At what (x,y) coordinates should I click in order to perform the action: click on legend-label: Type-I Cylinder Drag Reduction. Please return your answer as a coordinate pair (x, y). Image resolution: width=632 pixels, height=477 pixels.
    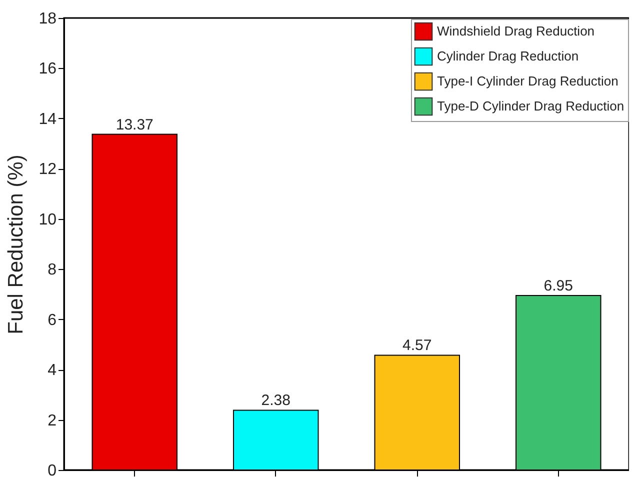
    Looking at the image, I should click on (527, 81).